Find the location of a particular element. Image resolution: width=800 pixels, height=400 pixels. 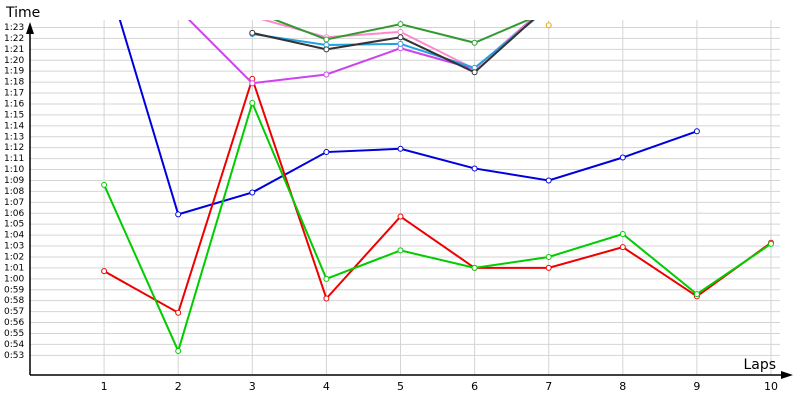

x-tick-label: 10 is located at coordinates (771, 386).